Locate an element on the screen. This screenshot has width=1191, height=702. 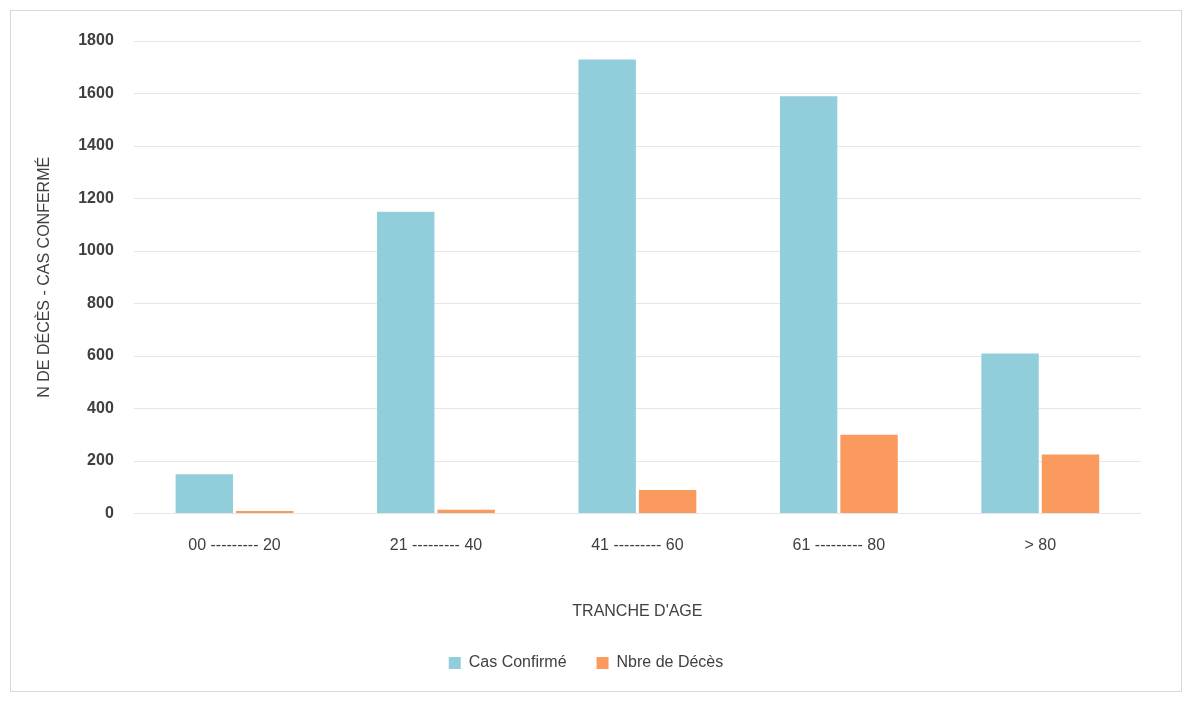
y-tick-label: 1000 is located at coordinates (96, 250).